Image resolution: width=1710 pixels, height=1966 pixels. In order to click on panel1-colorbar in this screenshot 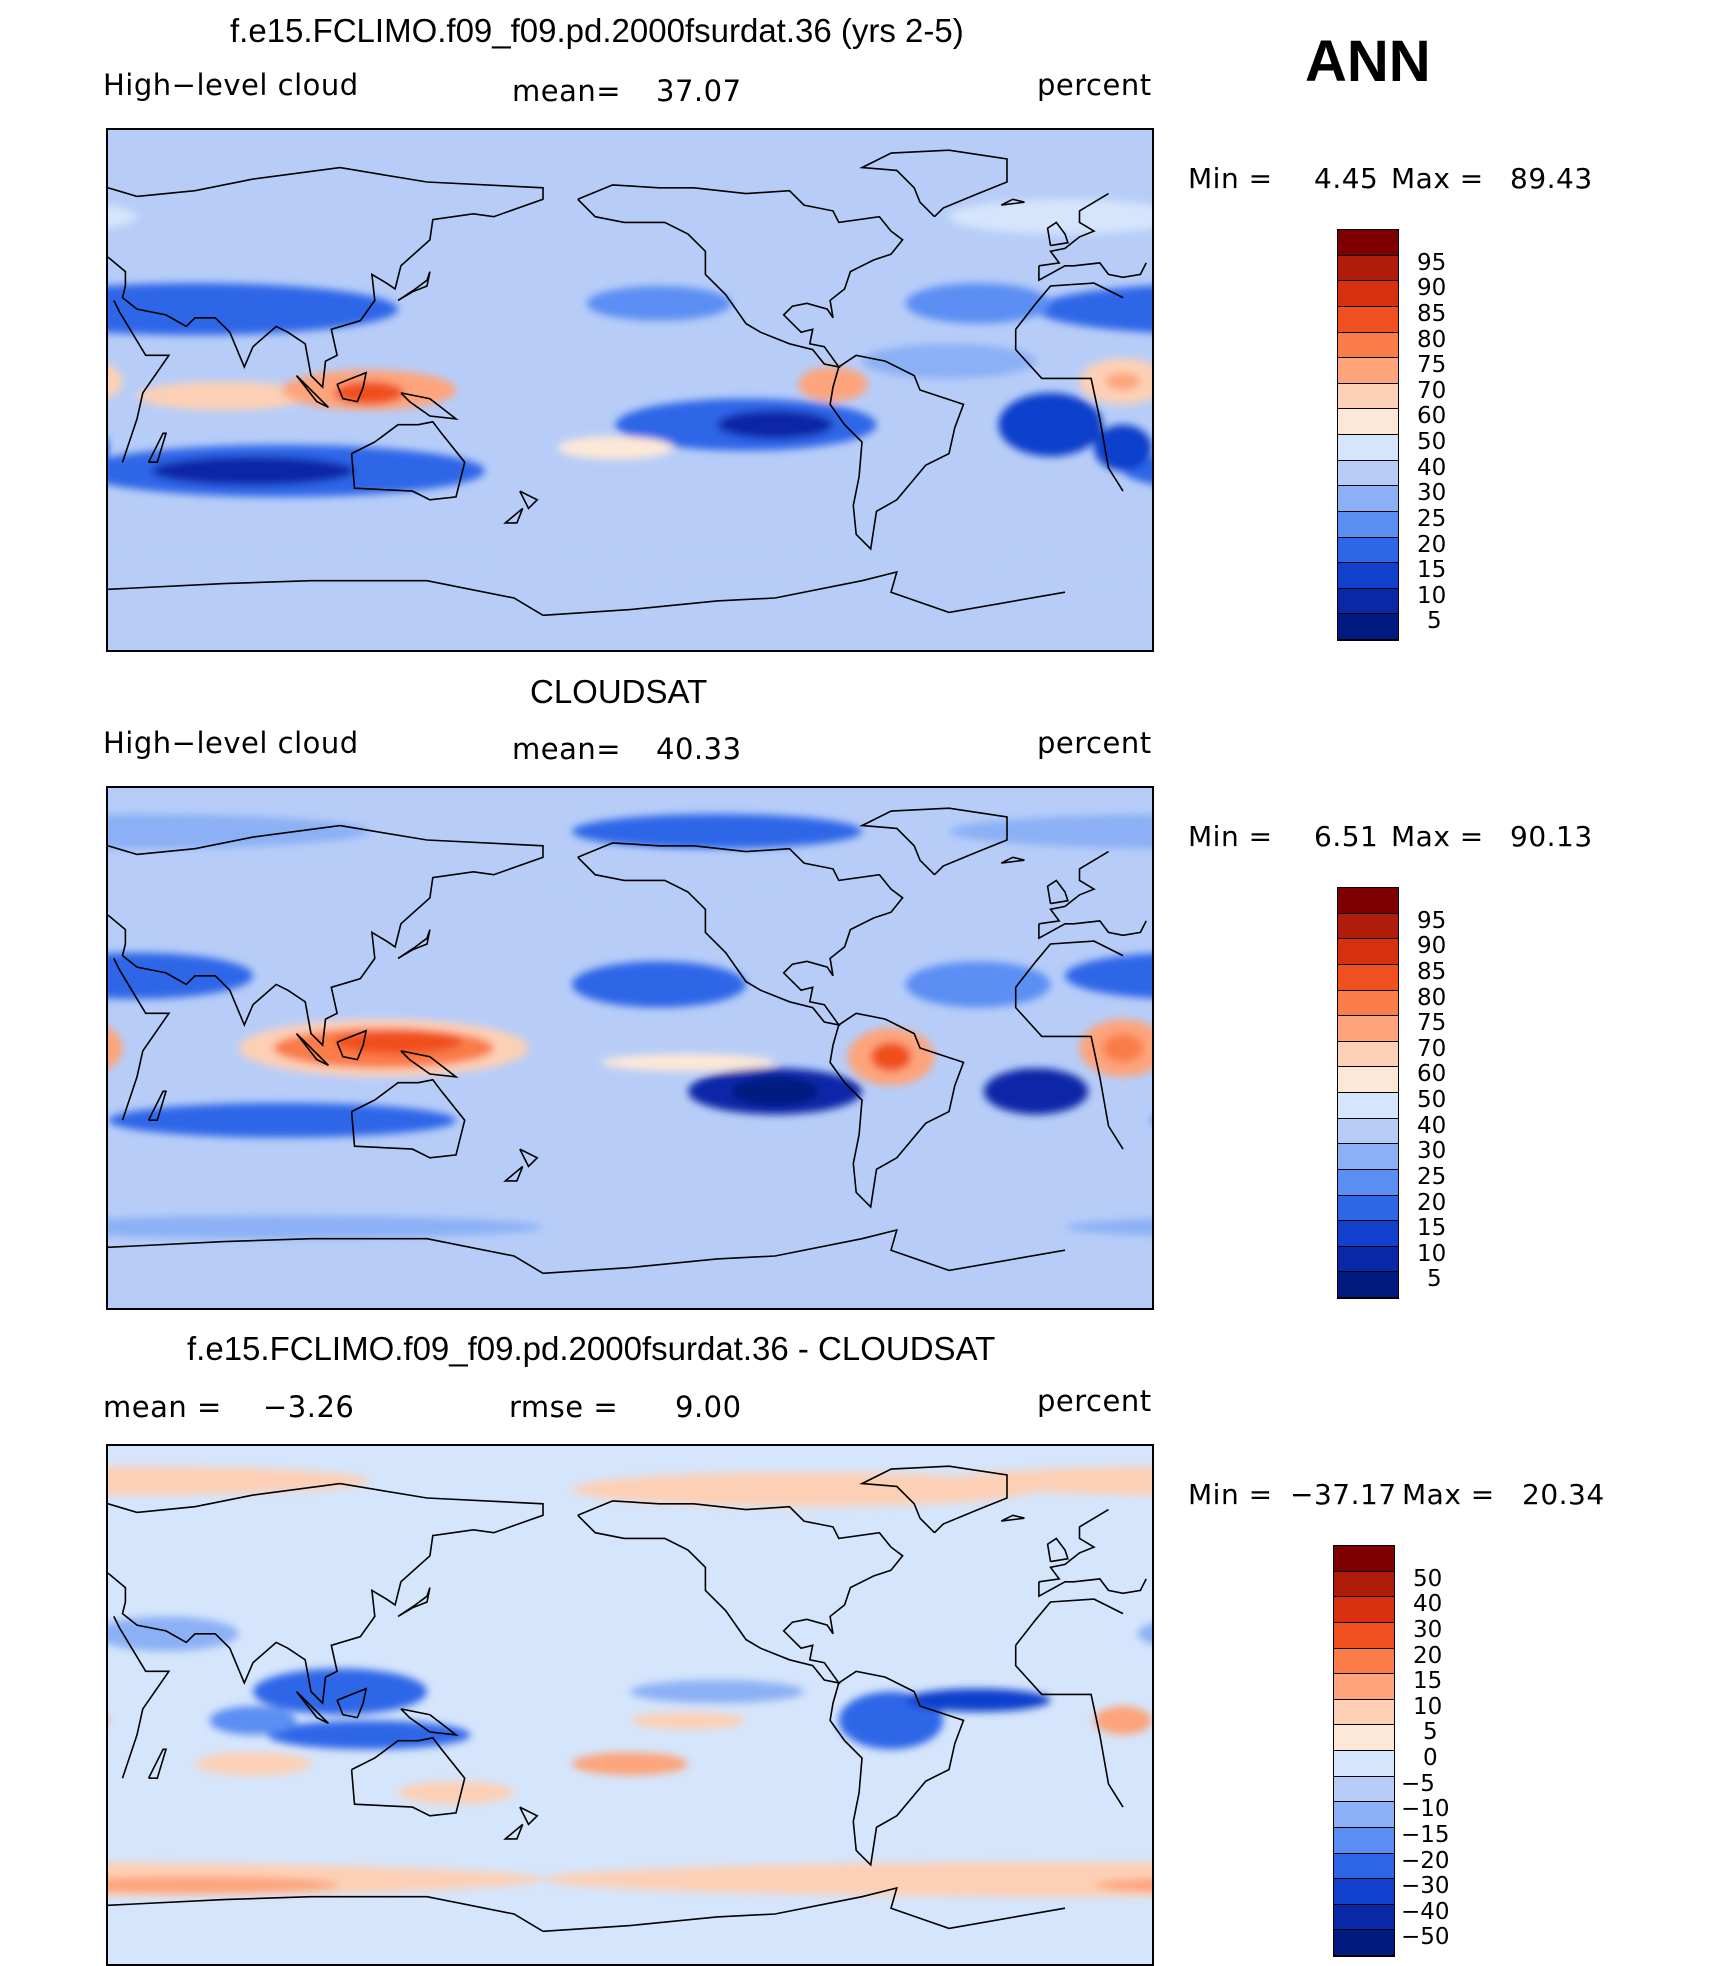, I will do `click(1368, 435)`.